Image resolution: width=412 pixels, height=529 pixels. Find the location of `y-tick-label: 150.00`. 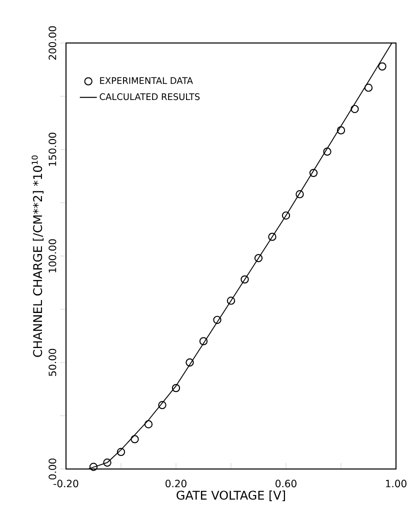

y-tick-label: 150.00 is located at coordinates (52, 149).